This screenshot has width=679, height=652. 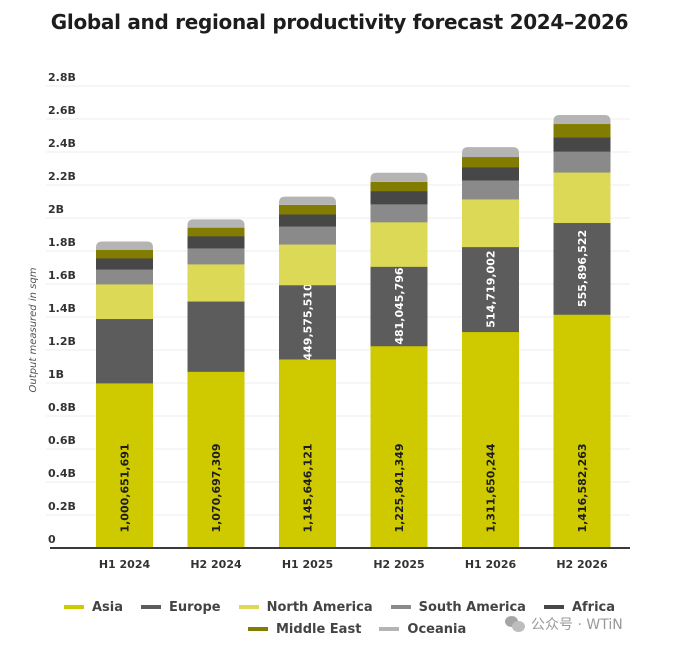 I want to click on watermark-text: 公众号 · WTiN, so click(x=577, y=625).